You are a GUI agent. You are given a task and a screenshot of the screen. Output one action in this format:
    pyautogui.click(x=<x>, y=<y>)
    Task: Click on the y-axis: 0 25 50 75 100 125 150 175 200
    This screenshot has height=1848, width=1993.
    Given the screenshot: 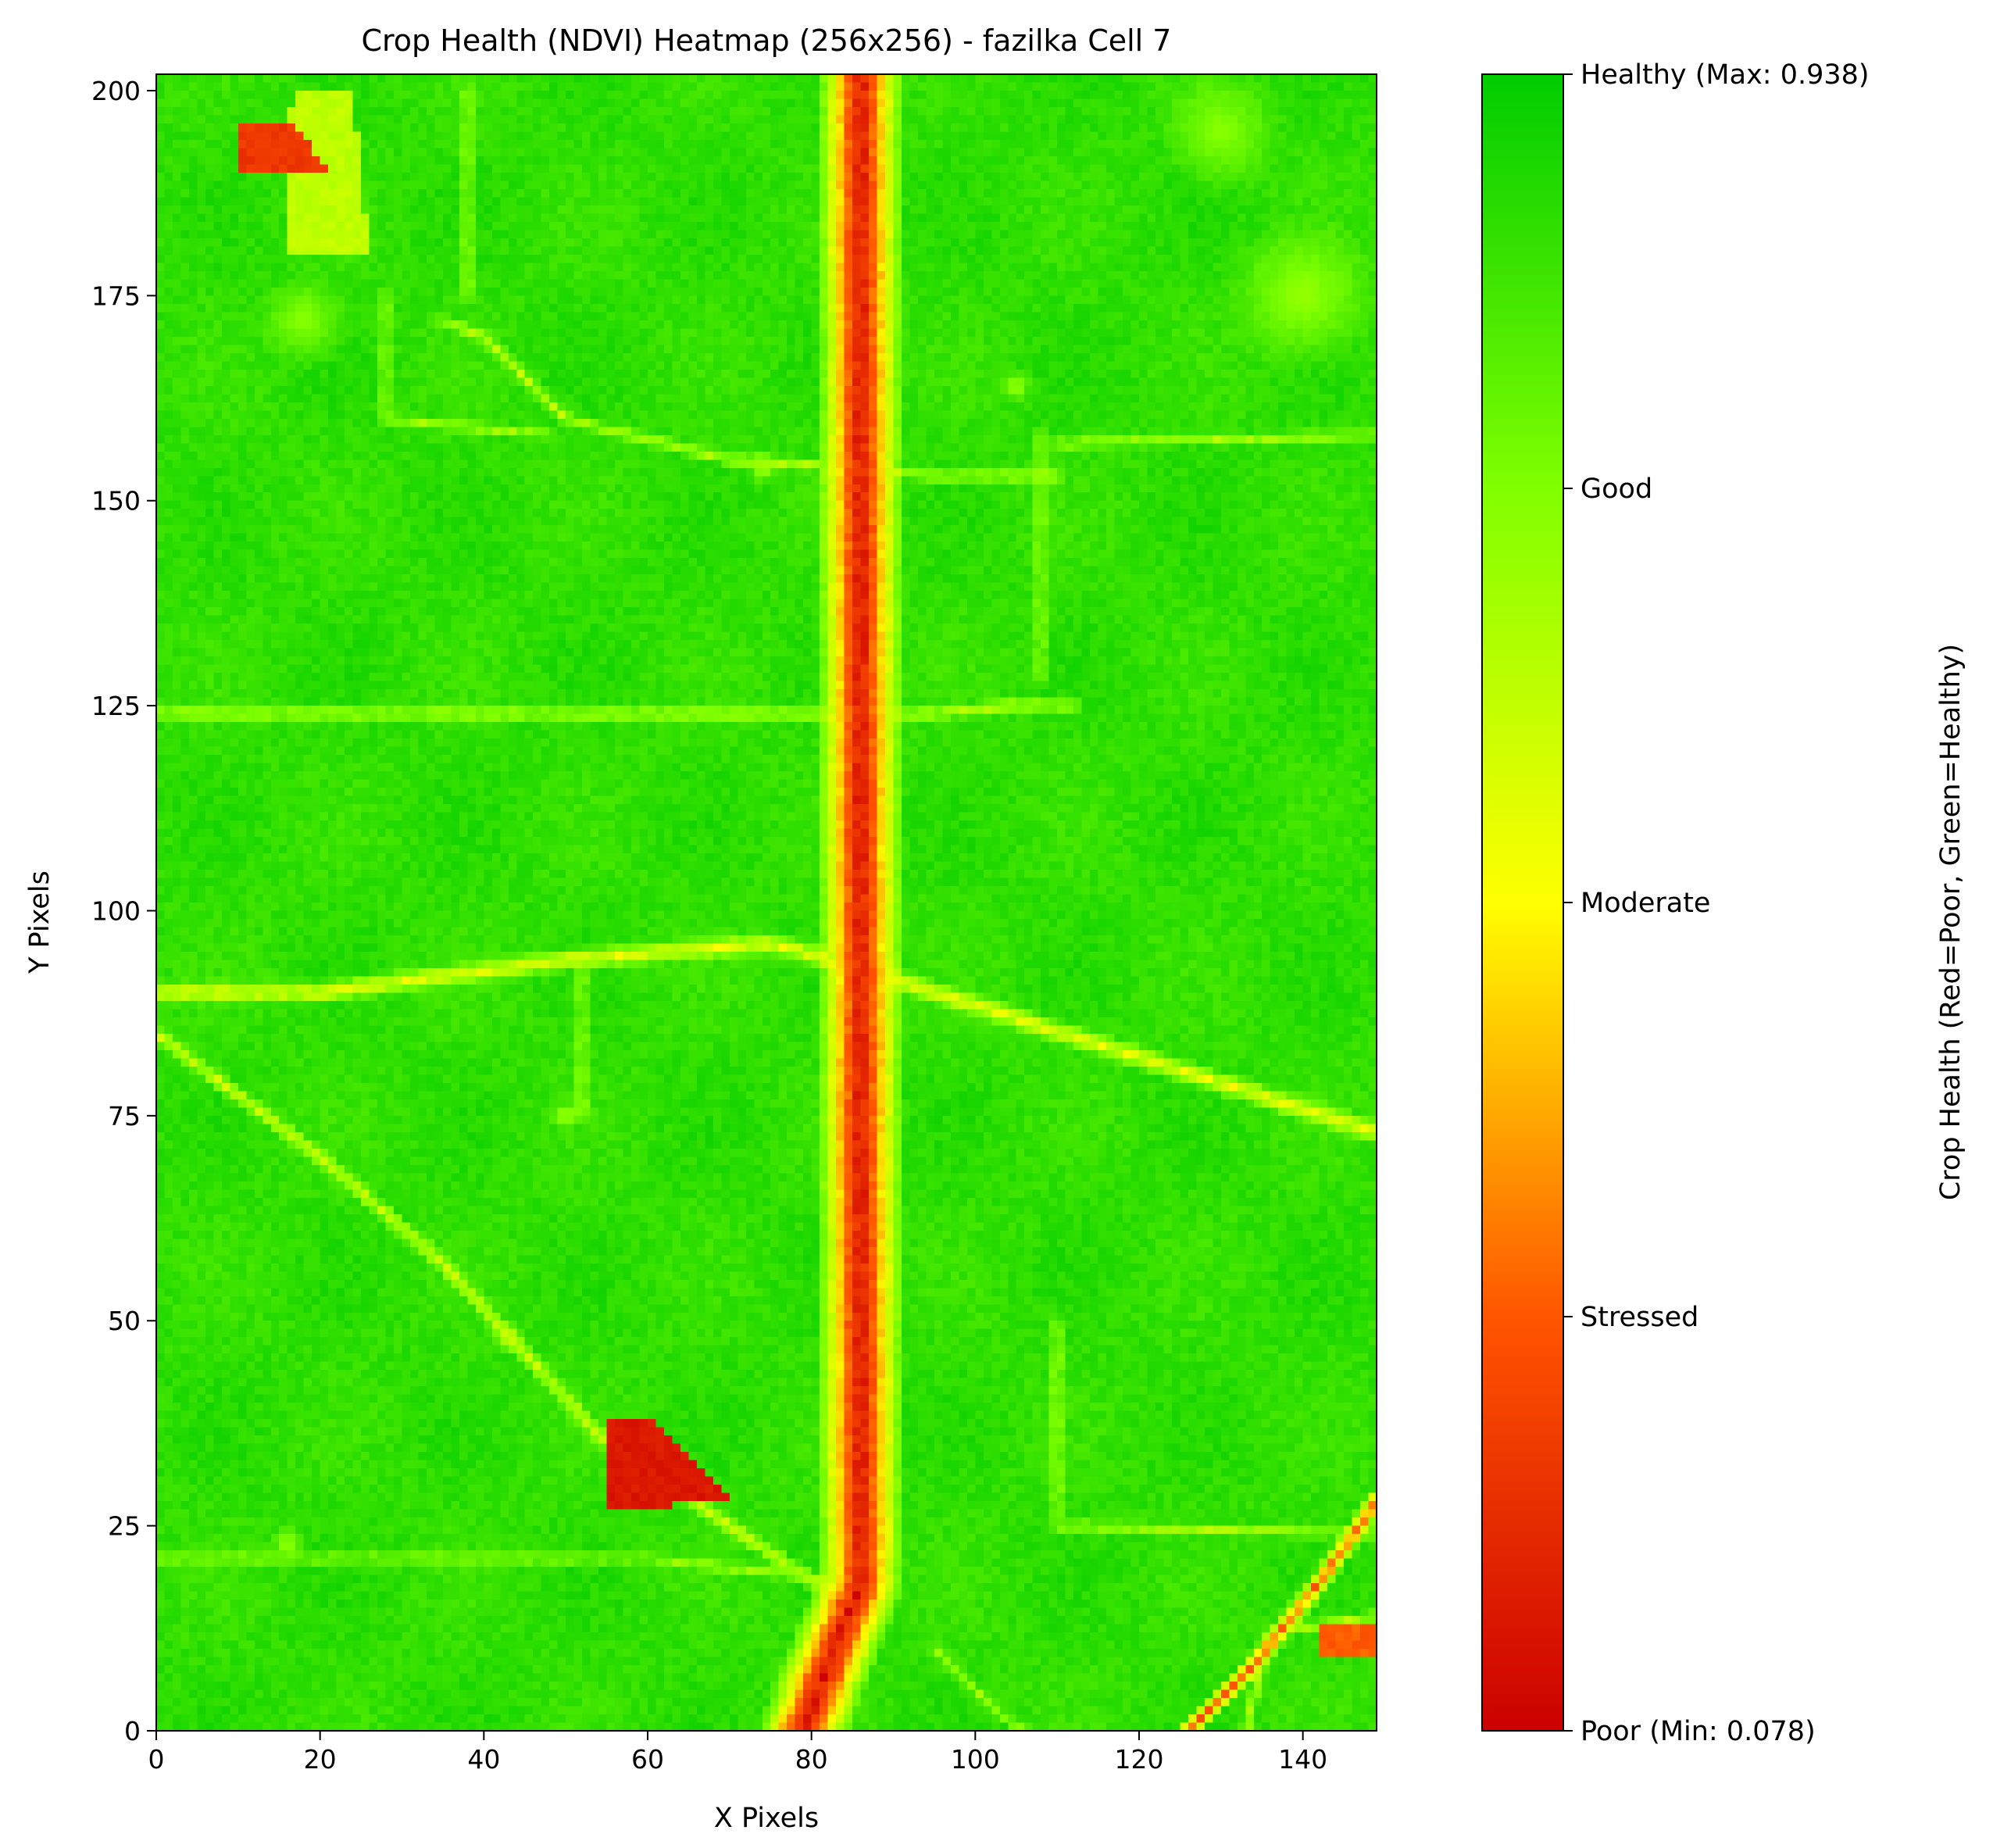 What is the action you would take?
    pyautogui.click(x=123, y=911)
    